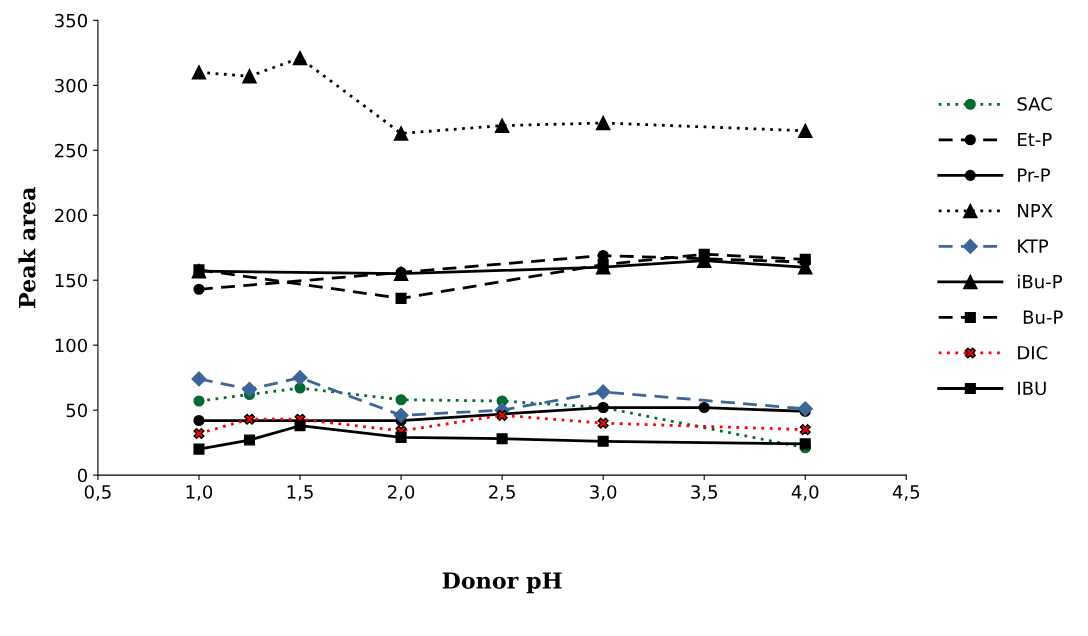 Image resolution: width=1088 pixels, height=636 pixels. I want to click on x-tick-label: 4,0, so click(805, 493).